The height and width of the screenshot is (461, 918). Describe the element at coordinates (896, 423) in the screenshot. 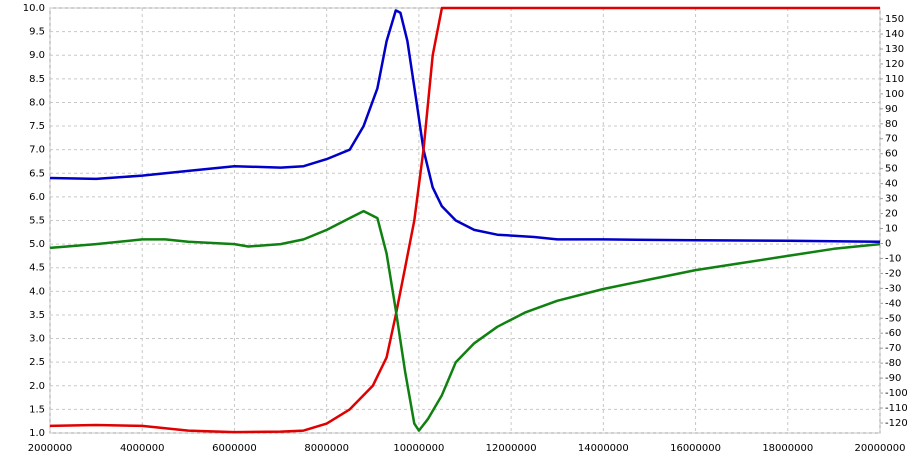

I see `y2-tick-label: -120` at that location.